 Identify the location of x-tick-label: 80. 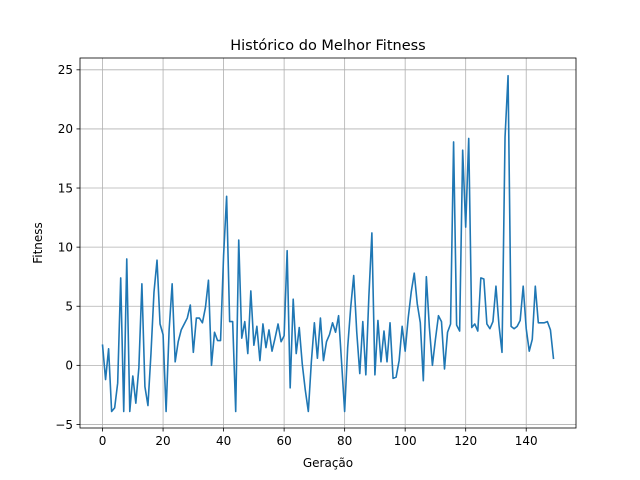
(344, 441).